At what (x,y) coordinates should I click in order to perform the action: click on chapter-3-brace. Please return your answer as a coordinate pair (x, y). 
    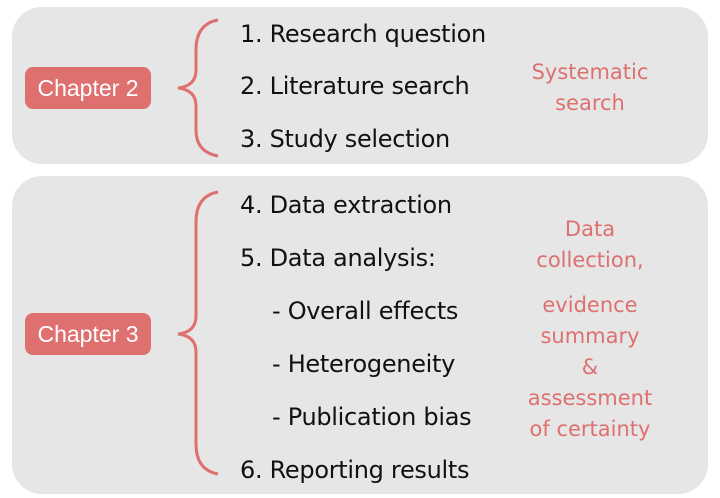
    Looking at the image, I should click on (198, 333).